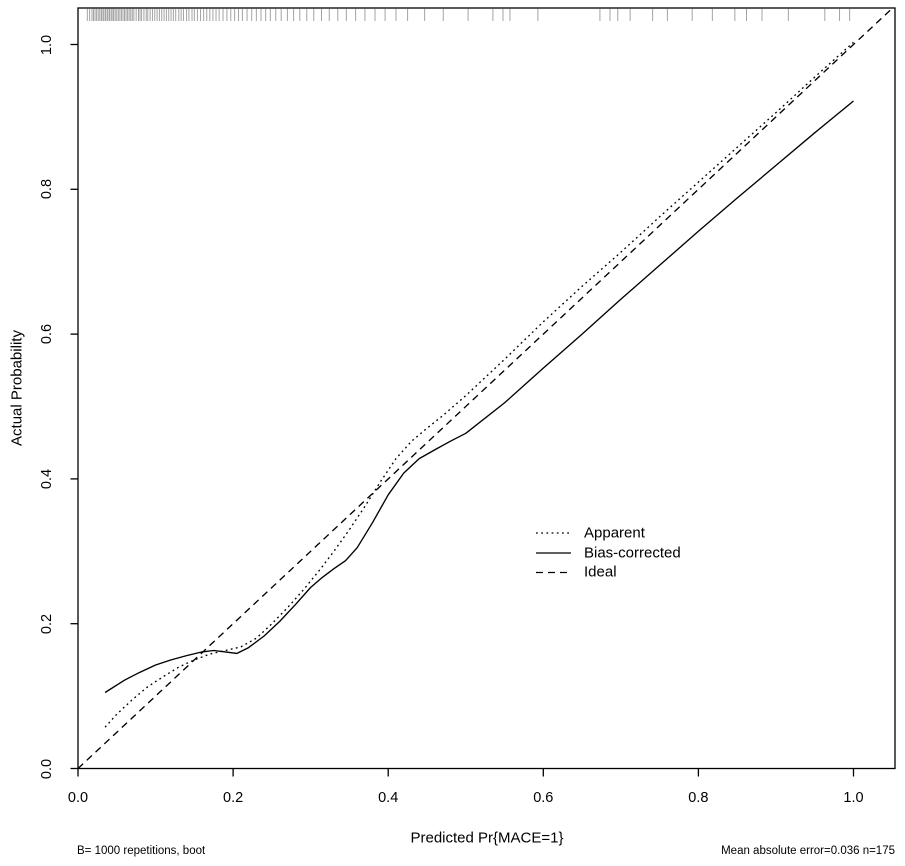  I want to click on footnote-right: Mean absolute error=0.036 n=175, so click(808, 851).